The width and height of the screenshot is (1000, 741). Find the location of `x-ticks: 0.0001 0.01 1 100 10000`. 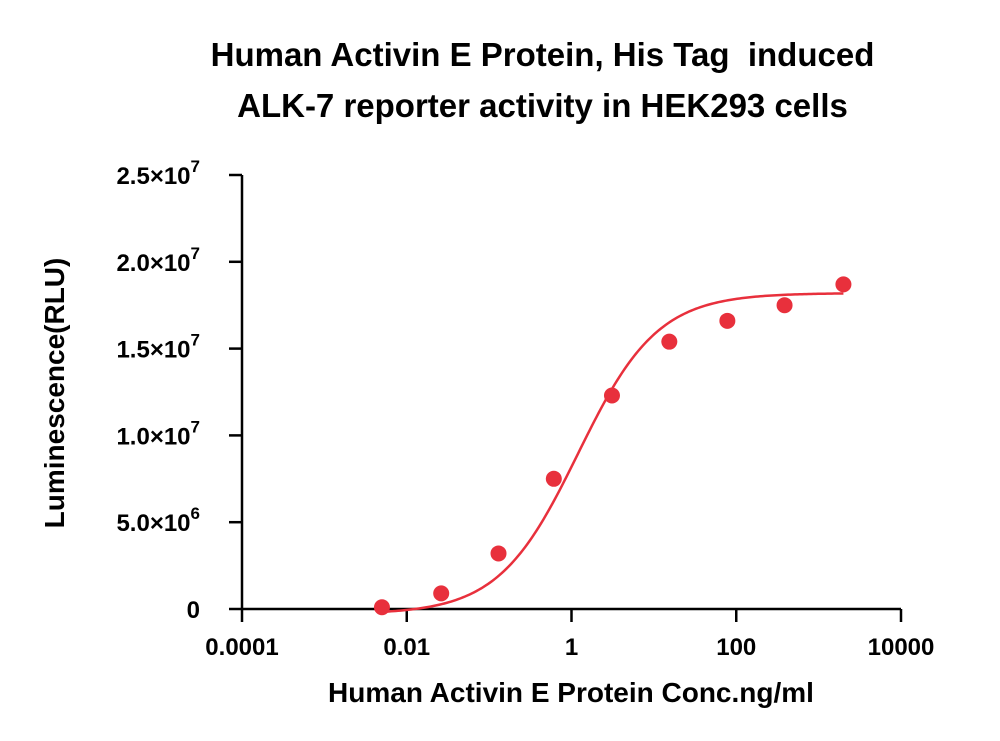

x-ticks: 0.0001 0.01 1 100 10000 is located at coordinates (569, 635).